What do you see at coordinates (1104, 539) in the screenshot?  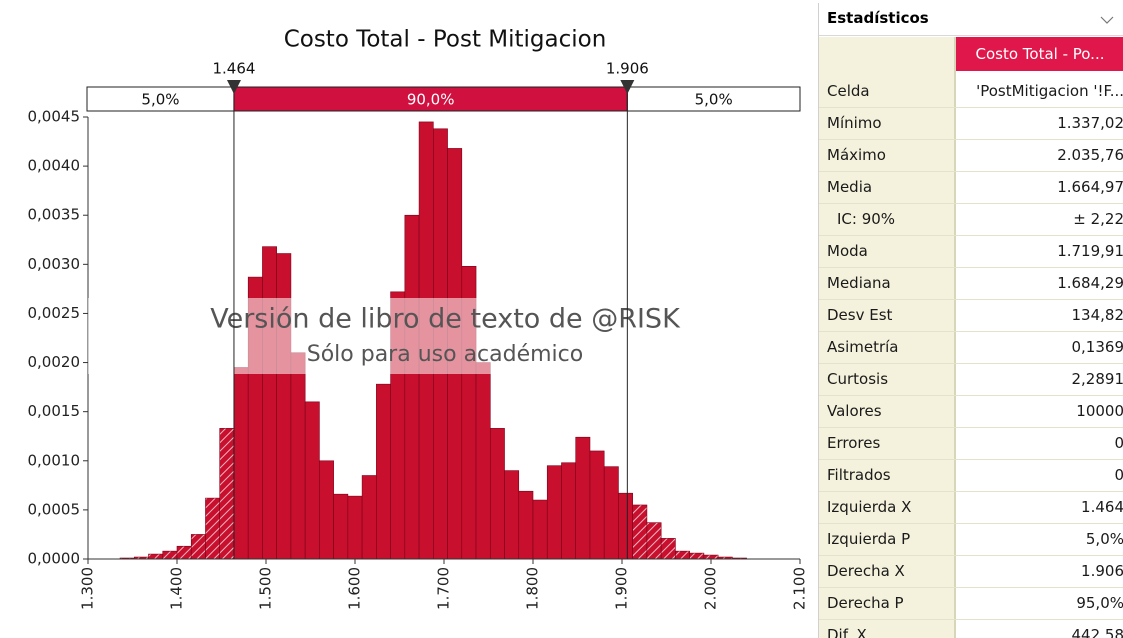 I see `stat-value: 5,0%` at bounding box center [1104, 539].